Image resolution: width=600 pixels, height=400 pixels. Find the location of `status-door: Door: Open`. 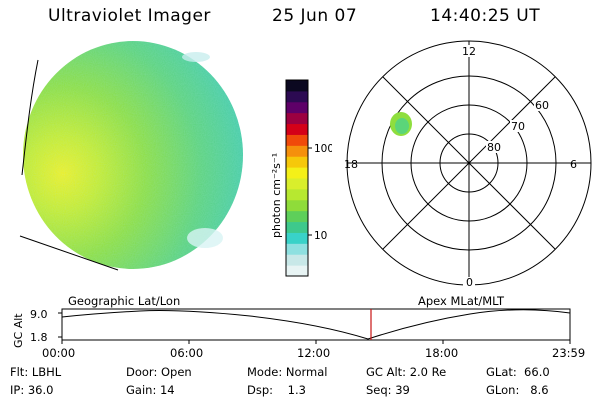

status-door: Door: Open is located at coordinates (159, 372).